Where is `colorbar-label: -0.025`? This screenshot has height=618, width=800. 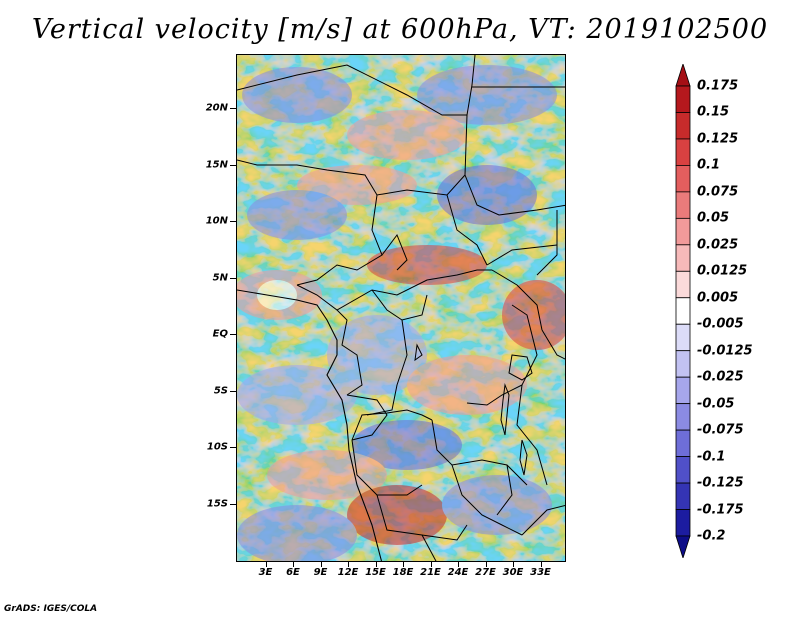 colorbar-label: -0.025 is located at coordinates (720, 377).